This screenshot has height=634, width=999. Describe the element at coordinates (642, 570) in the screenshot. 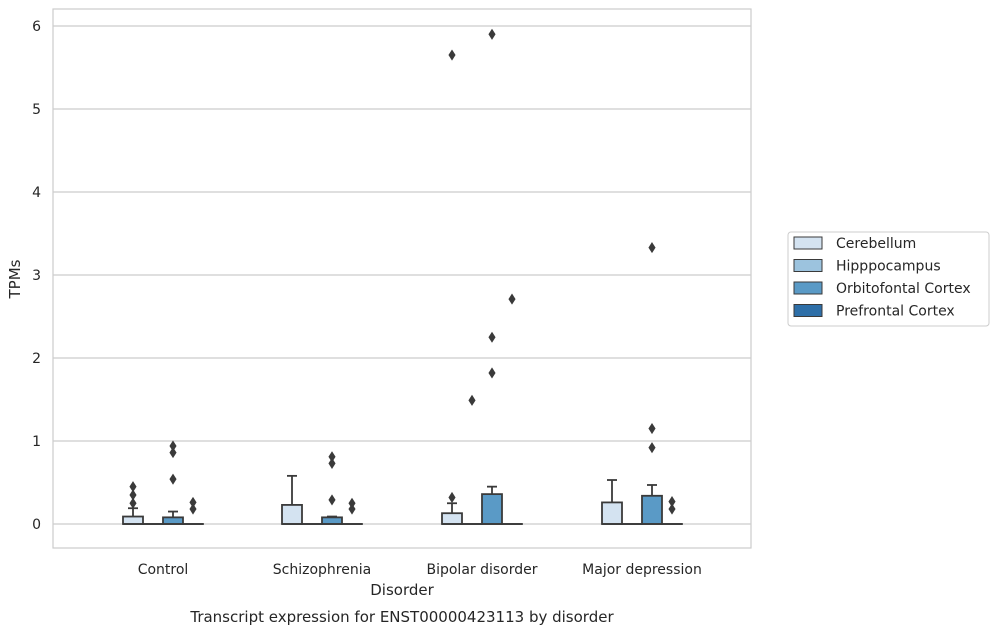

I see `x-tick-label: Major depression` at that location.